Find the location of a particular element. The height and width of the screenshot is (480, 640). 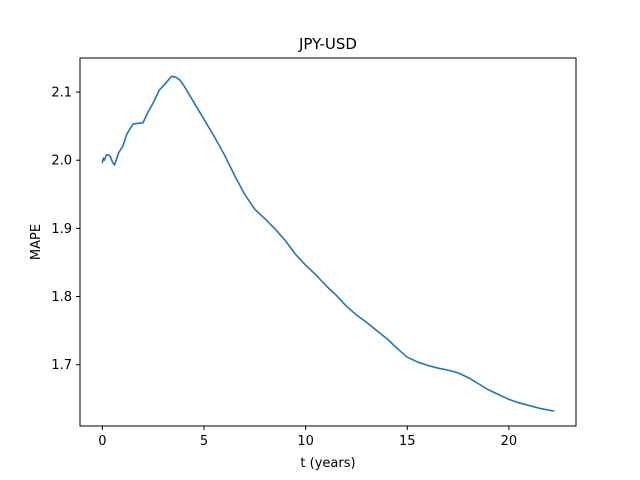

y-tick-label: 1.9 is located at coordinates (61, 229).